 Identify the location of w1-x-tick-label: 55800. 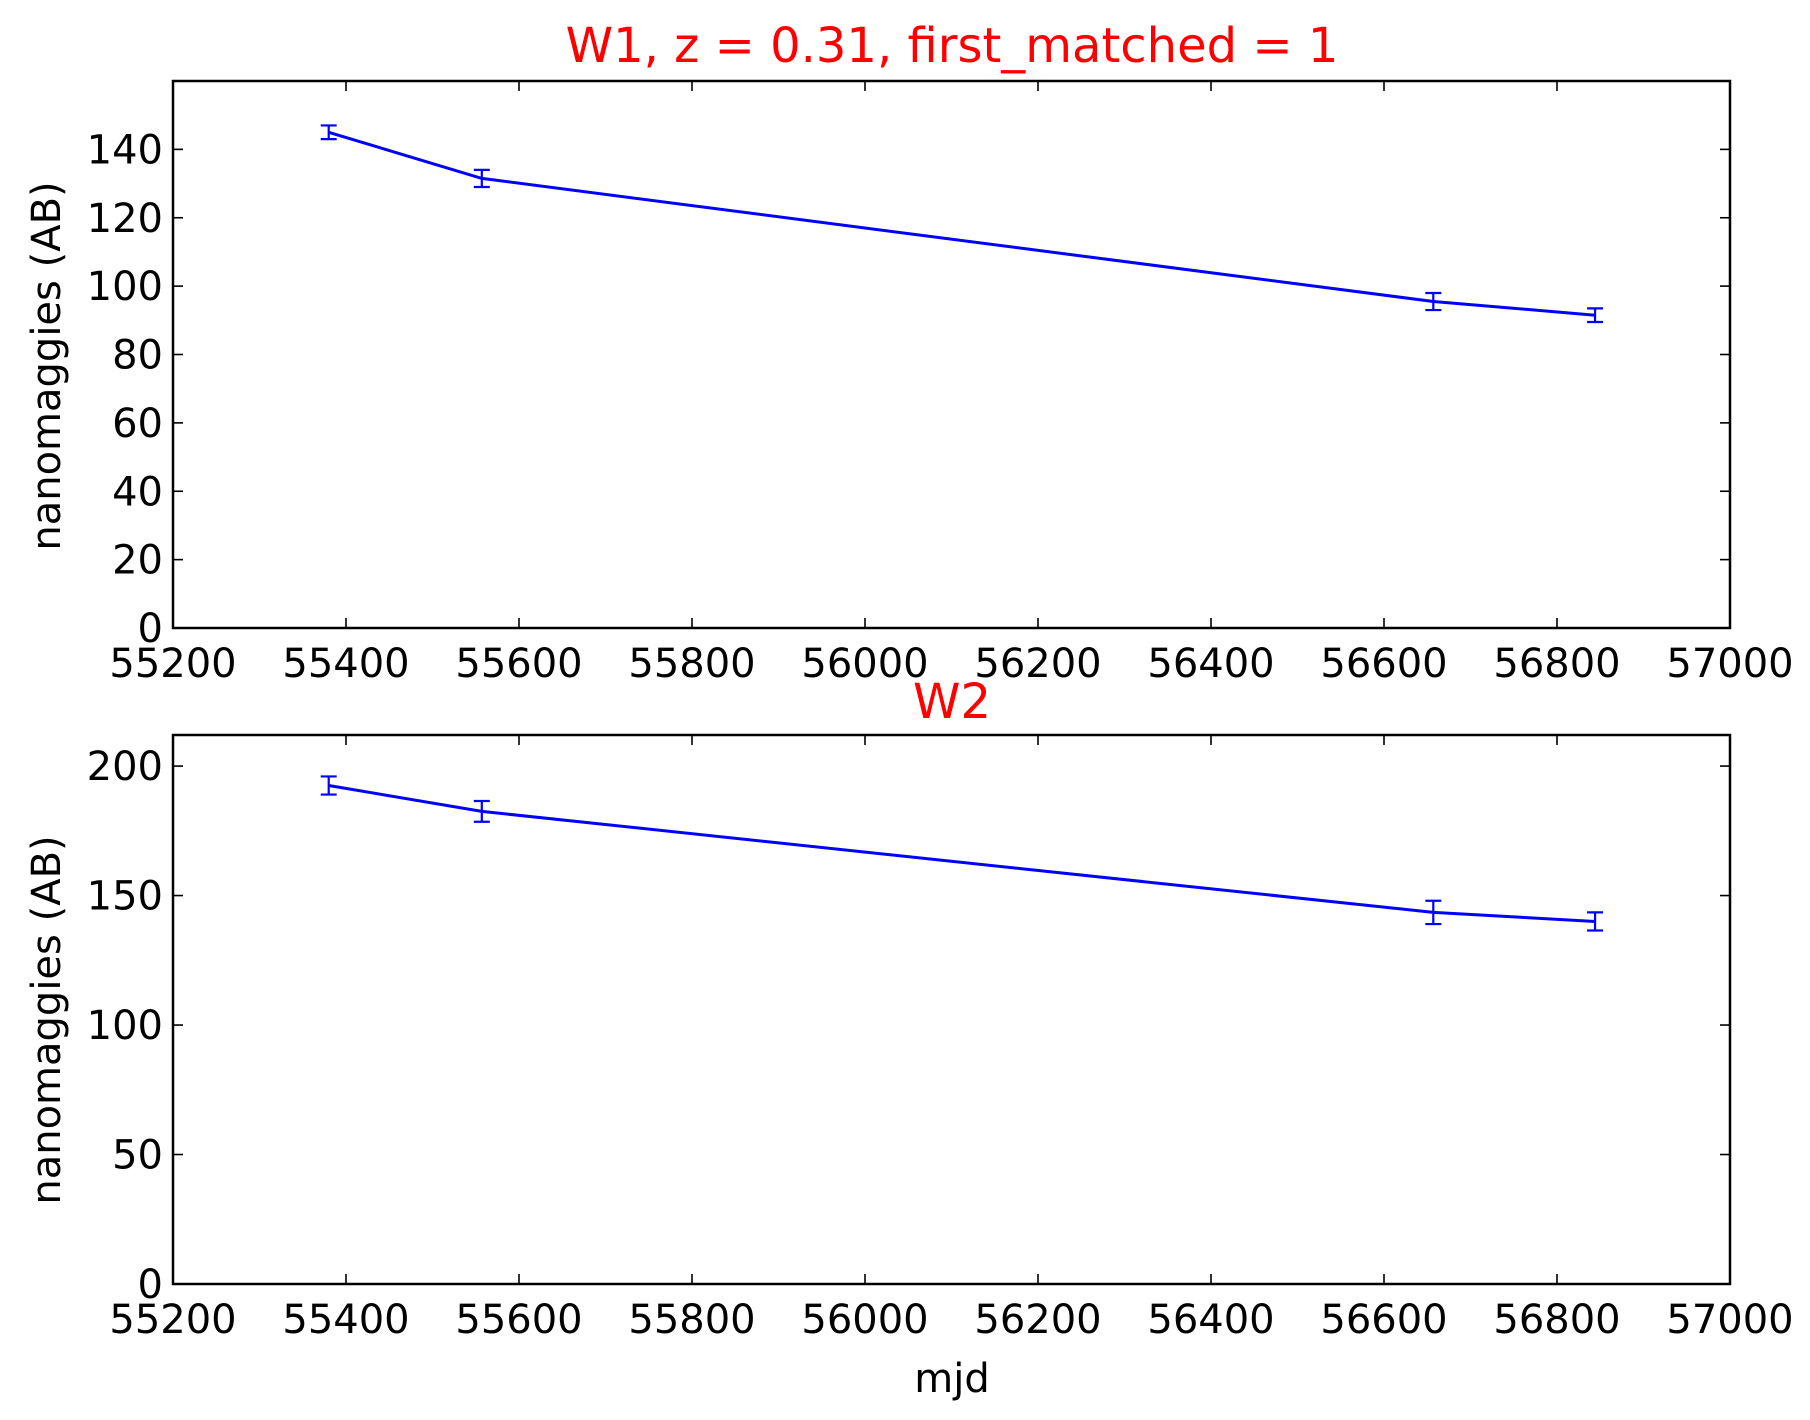
(691, 664).